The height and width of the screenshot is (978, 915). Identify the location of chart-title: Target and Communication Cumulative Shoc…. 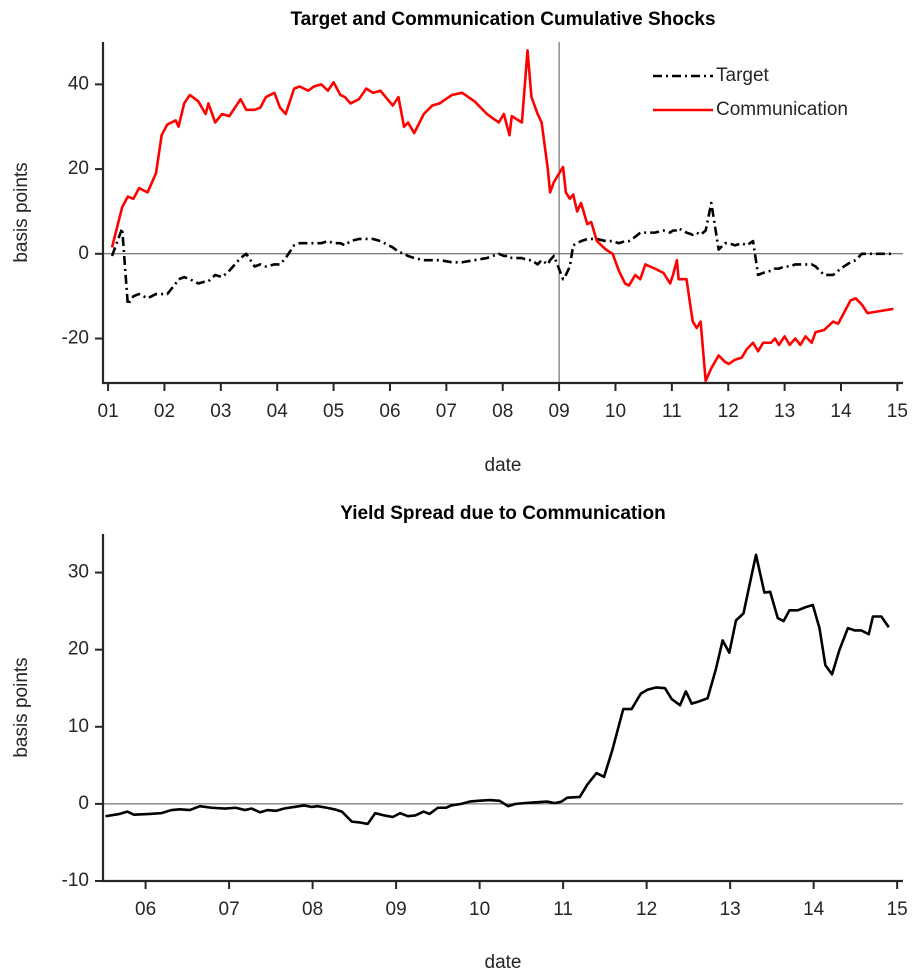
(502, 19).